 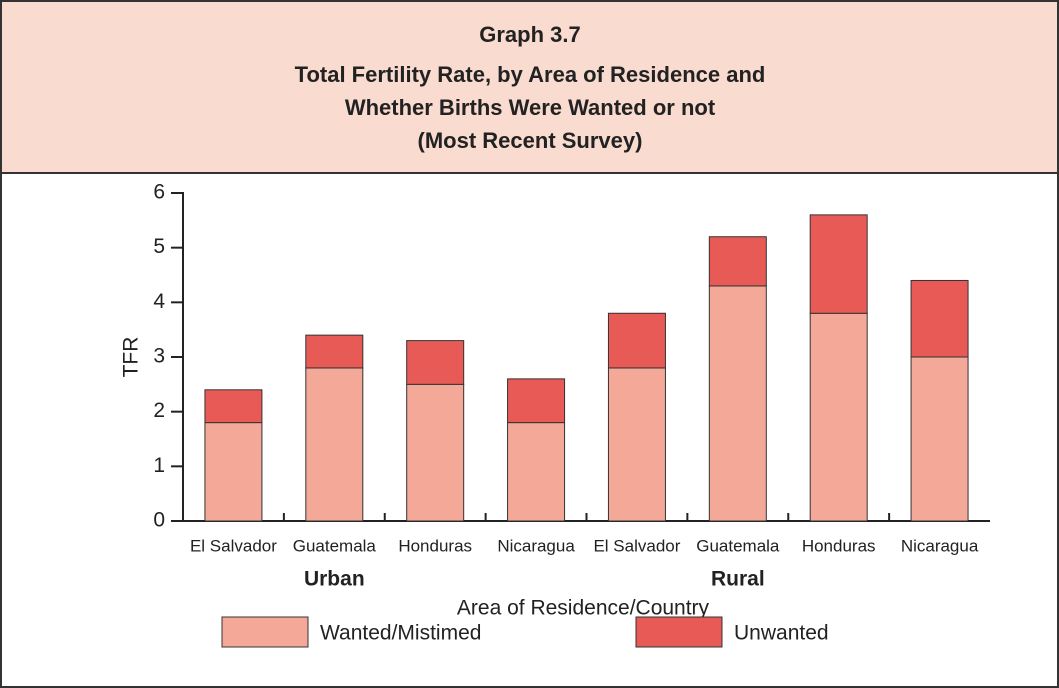 What do you see at coordinates (738, 579) in the screenshot?
I see `group-label: Rural` at bounding box center [738, 579].